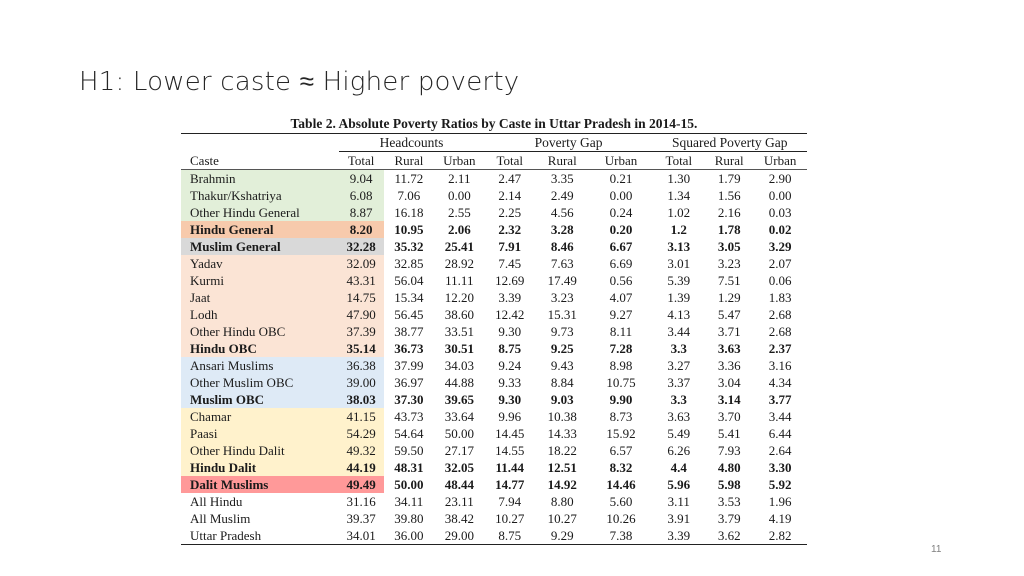 The height and width of the screenshot is (576, 1024). What do you see at coordinates (621, 246) in the screenshot?
I see `value-cell: 6.67` at bounding box center [621, 246].